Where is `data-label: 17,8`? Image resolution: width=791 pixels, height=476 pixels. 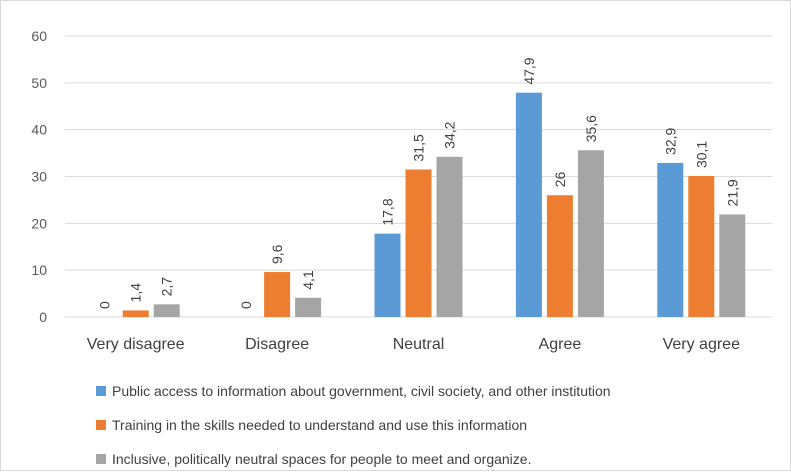
data-label: 17,8 is located at coordinates (388, 211).